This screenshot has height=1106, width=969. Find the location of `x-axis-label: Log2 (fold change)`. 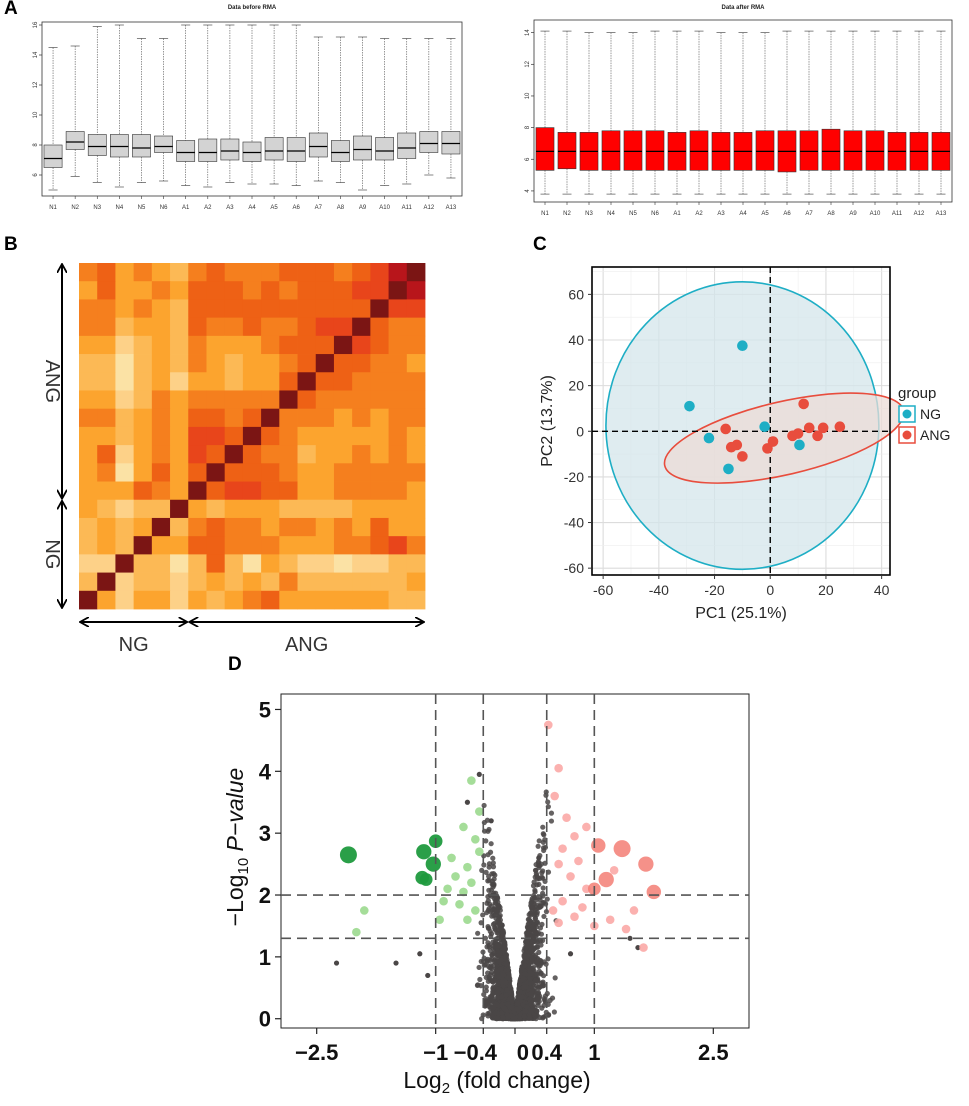

x-axis-label: Log2 (fold change) is located at coordinates (496, 1082).